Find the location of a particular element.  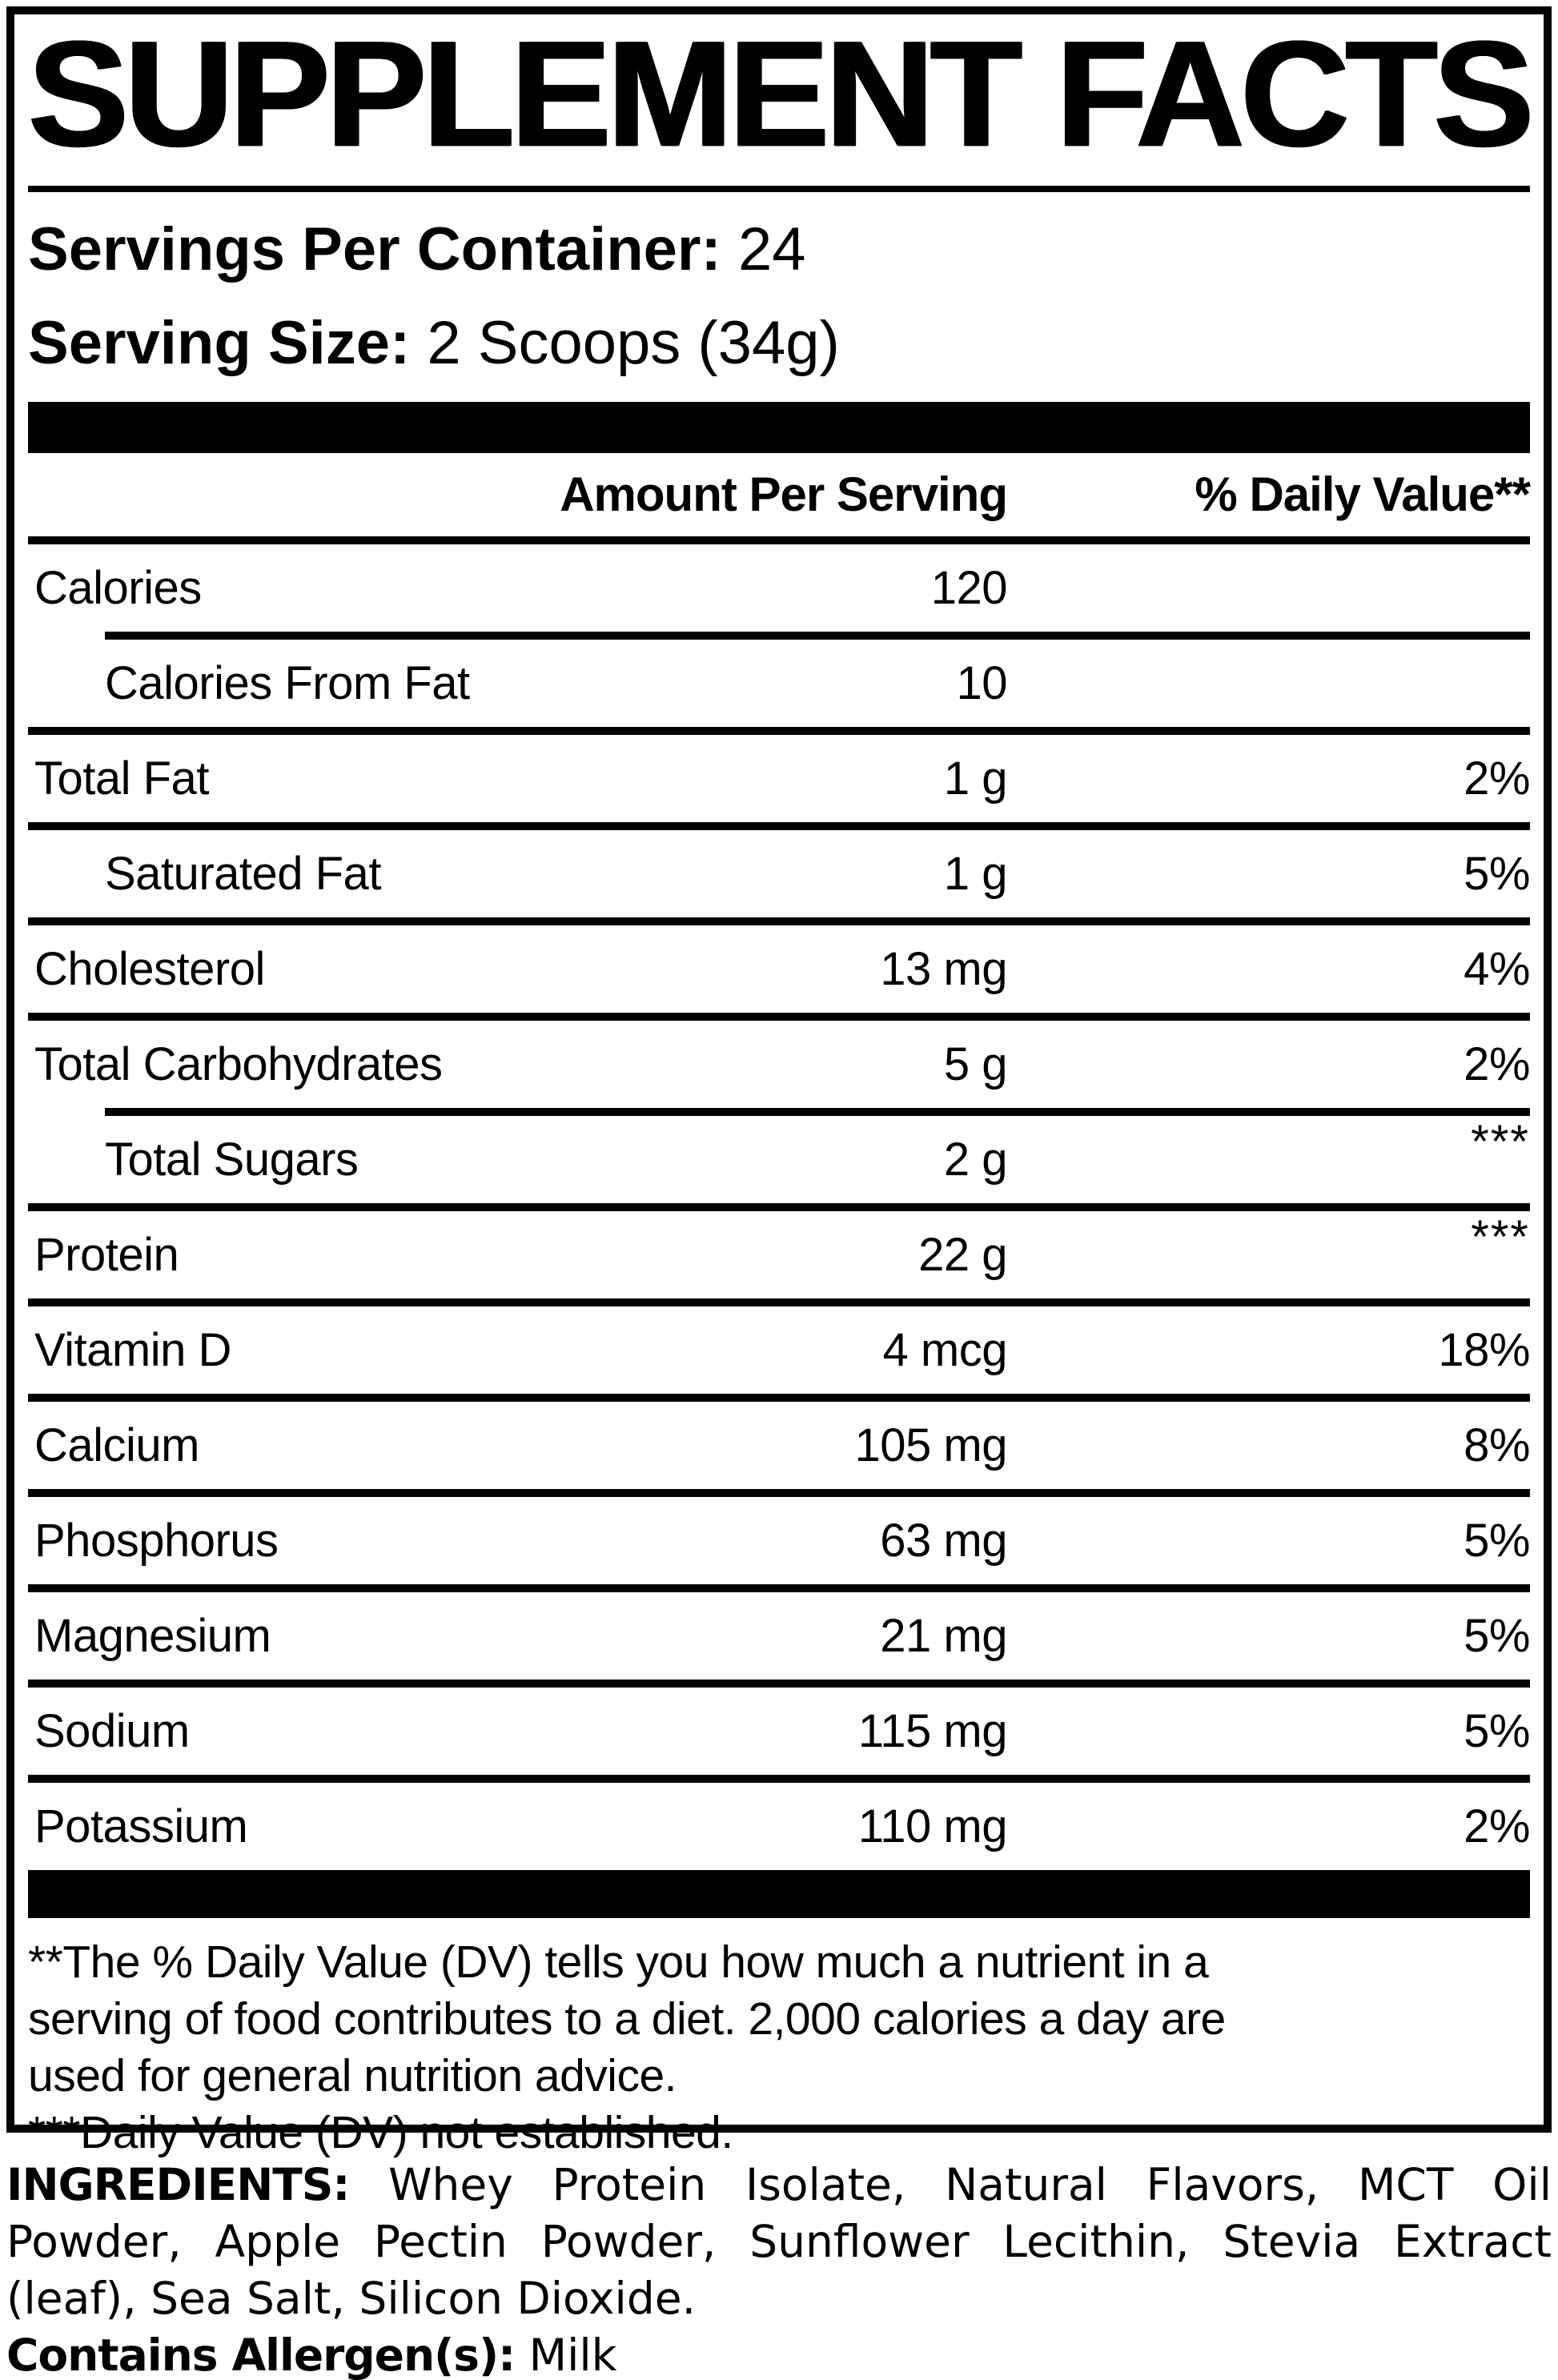

dv-percent: 18% is located at coordinates (1484, 1349).